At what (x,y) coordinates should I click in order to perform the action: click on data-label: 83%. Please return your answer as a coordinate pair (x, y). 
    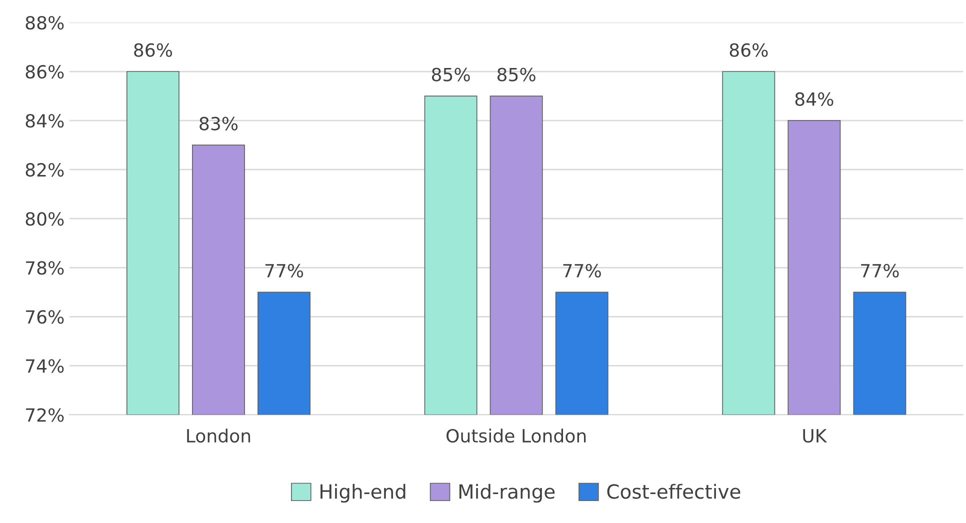
    Looking at the image, I should click on (219, 123).